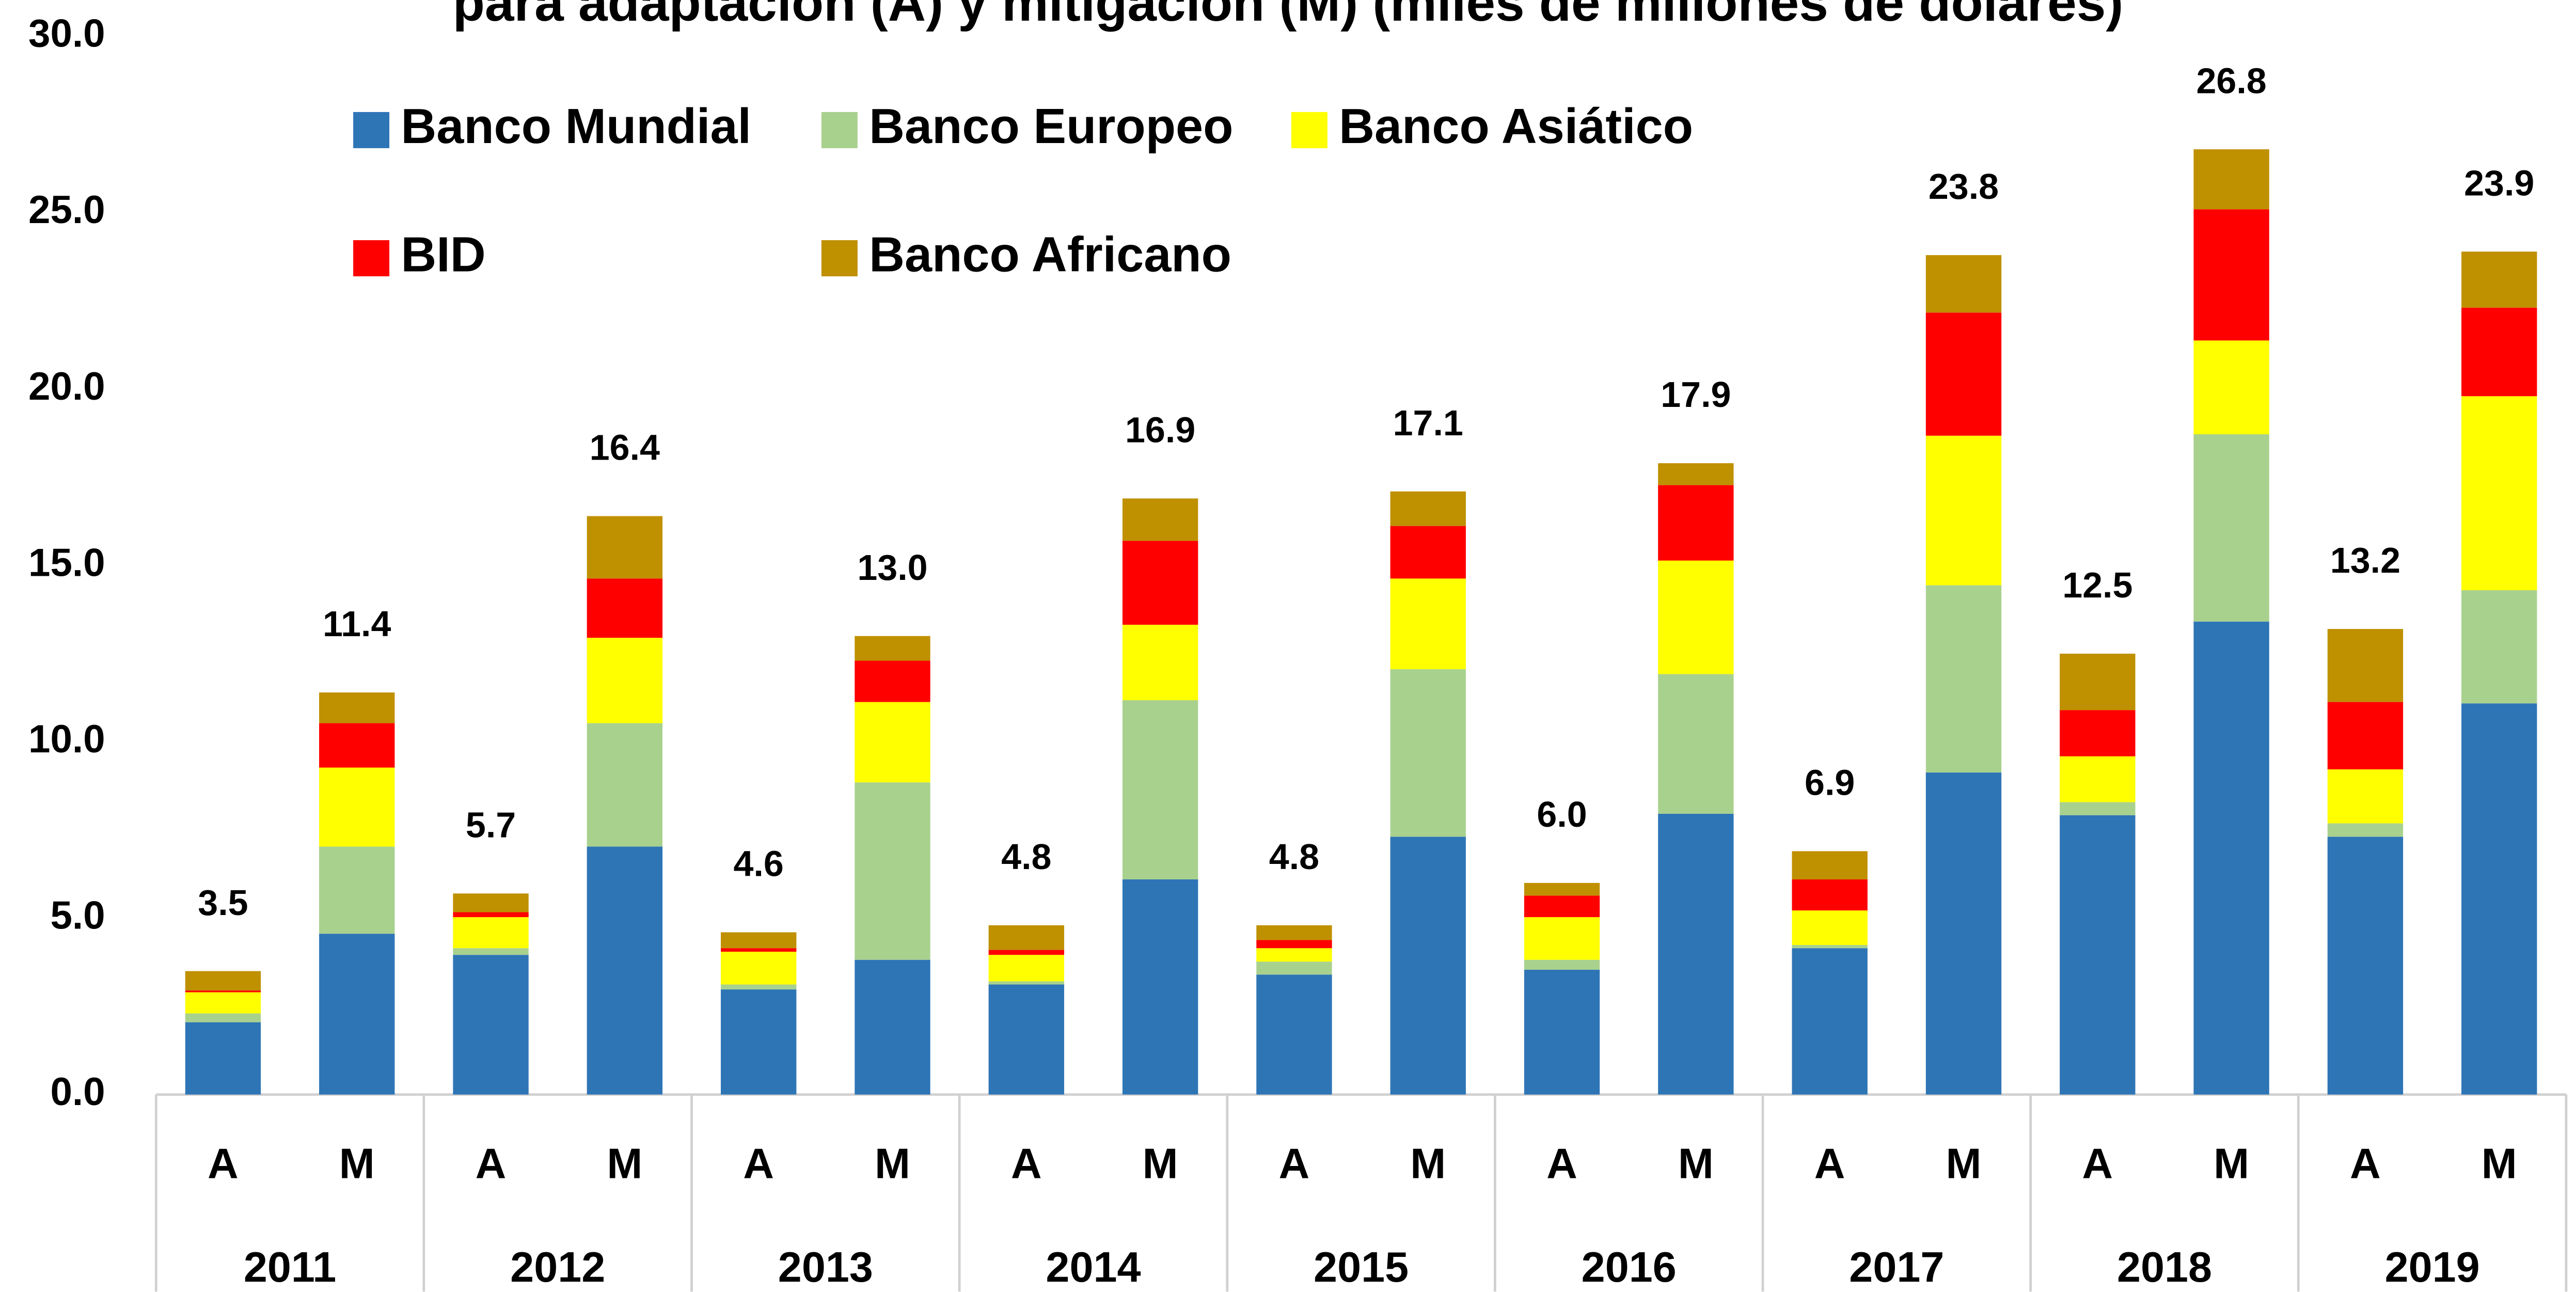 This screenshot has width=2576, height=1292. What do you see at coordinates (1696, 394) in the screenshot?
I see `total-label: 17.9` at bounding box center [1696, 394].